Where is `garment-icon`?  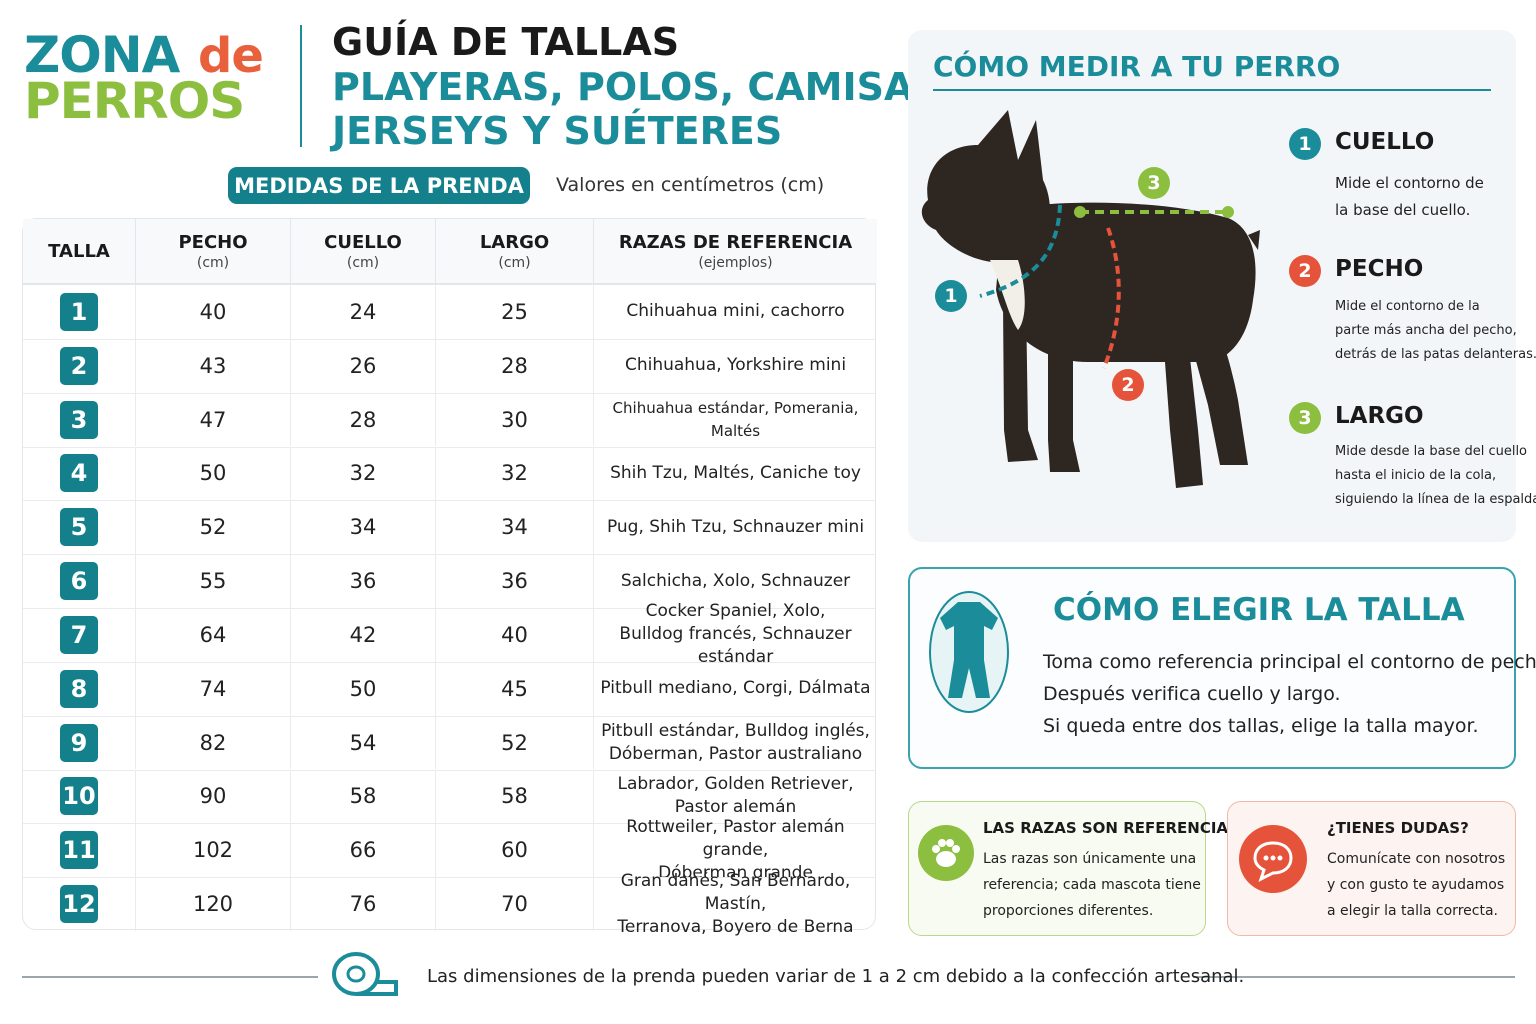
garment-icon is located at coordinates (969, 652).